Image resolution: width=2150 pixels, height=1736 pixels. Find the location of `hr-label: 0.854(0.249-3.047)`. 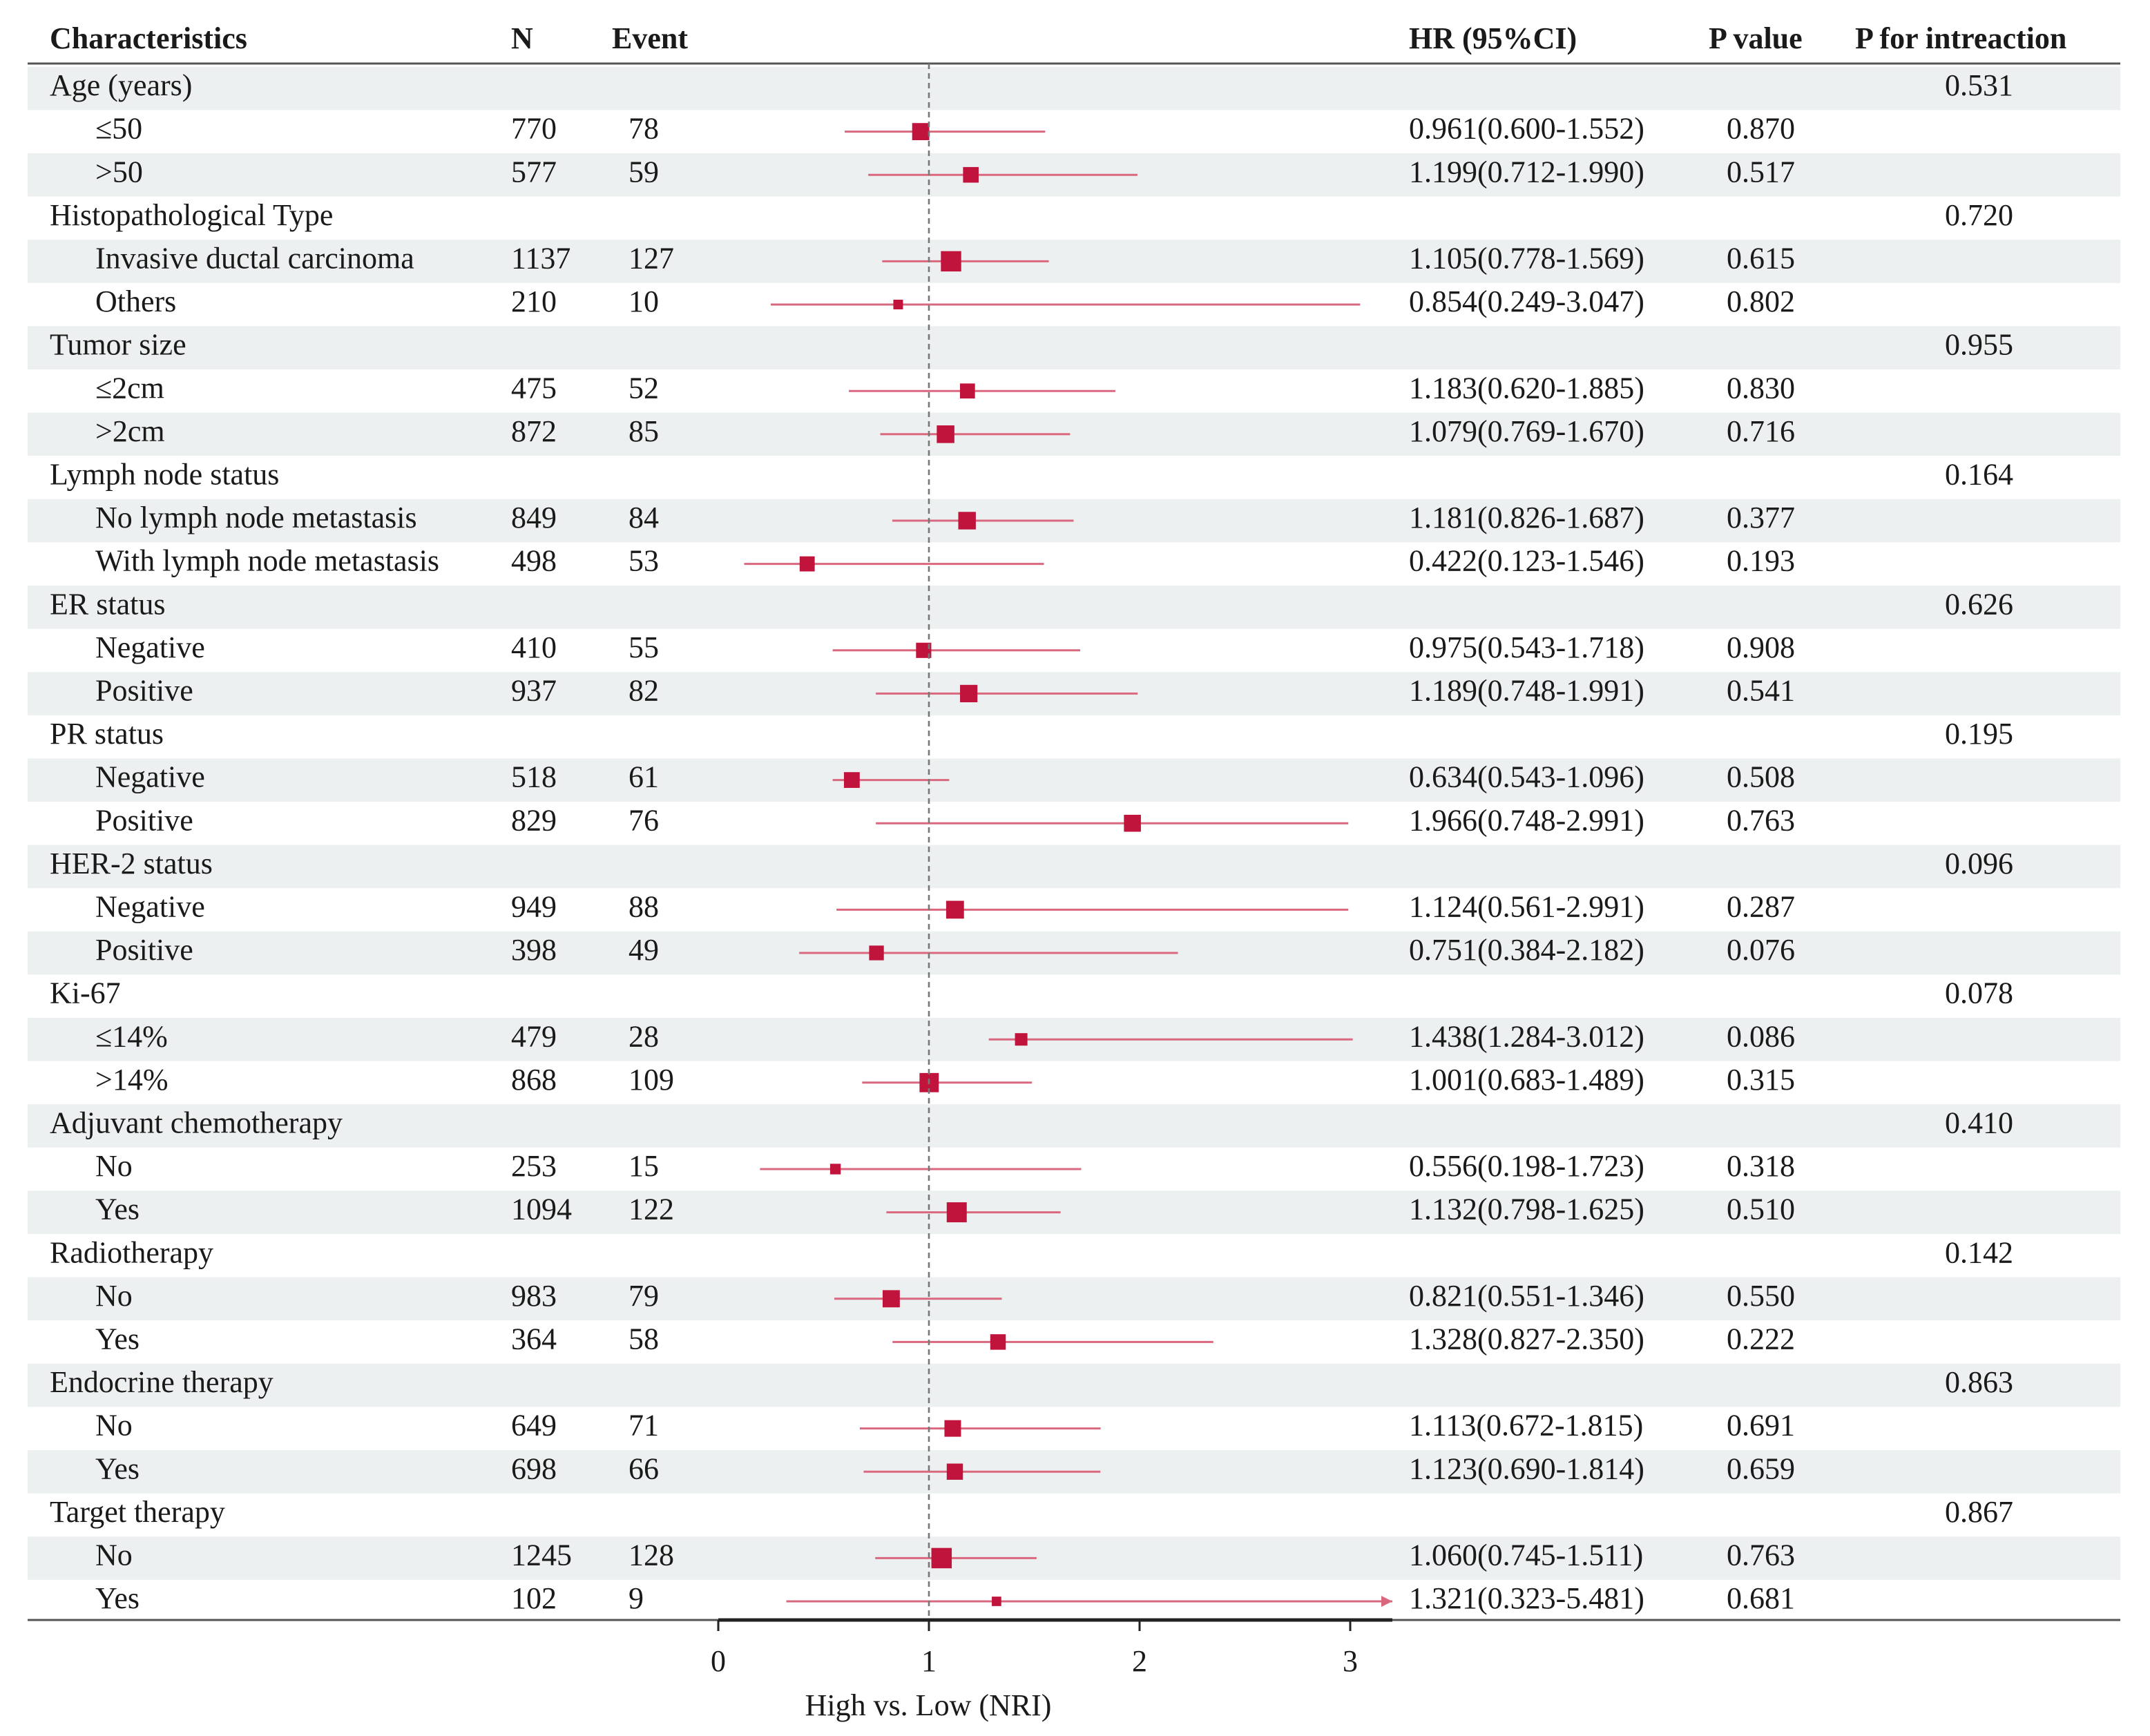

hr-label: 0.854(0.249-3.047) is located at coordinates (1526, 301).